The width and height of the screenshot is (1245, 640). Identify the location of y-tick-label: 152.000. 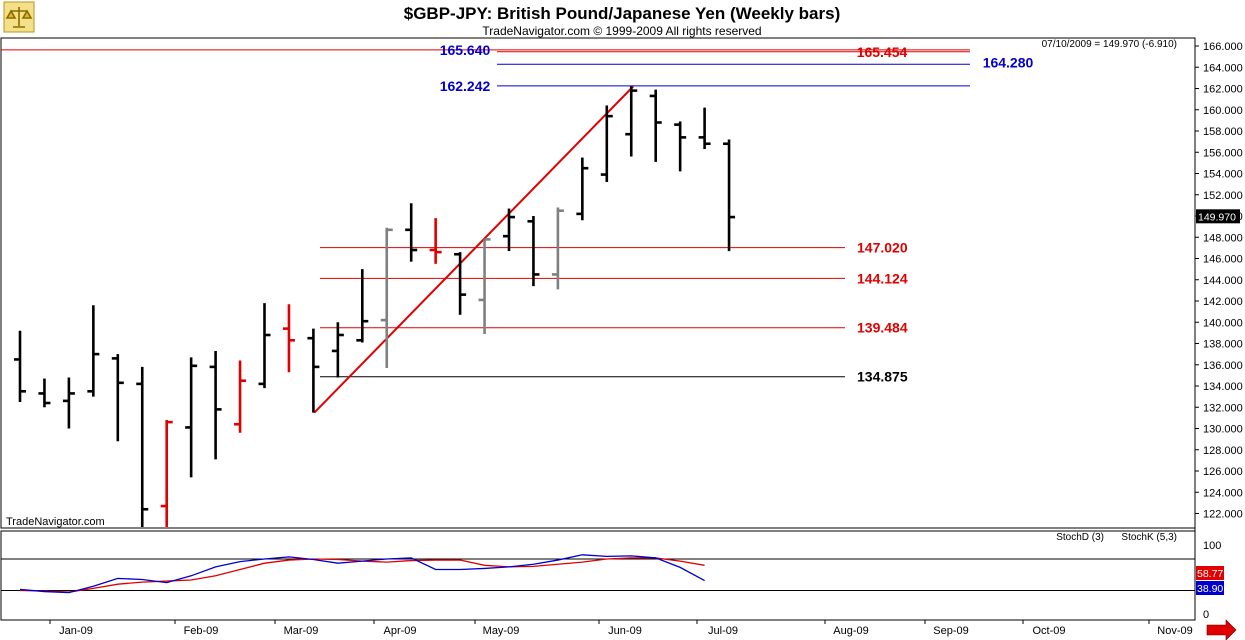
(1223, 196).